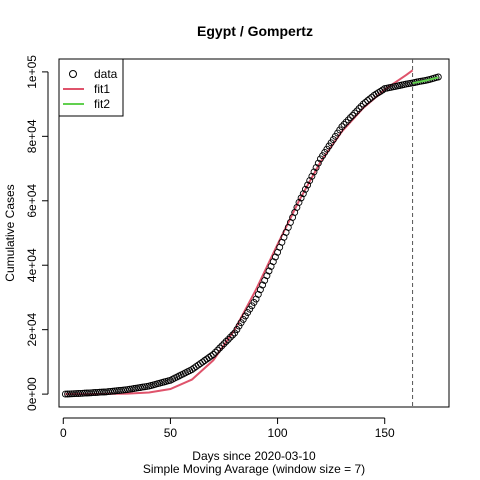 The height and width of the screenshot is (480, 480). I want to click on y-tick-label: 1e+05, so click(32, 72).